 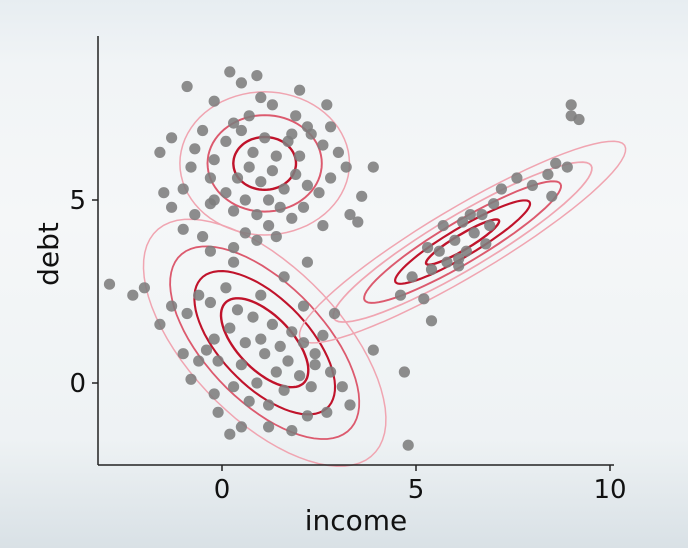 I want to click on x-axis-title: income, so click(x=356, y=520).